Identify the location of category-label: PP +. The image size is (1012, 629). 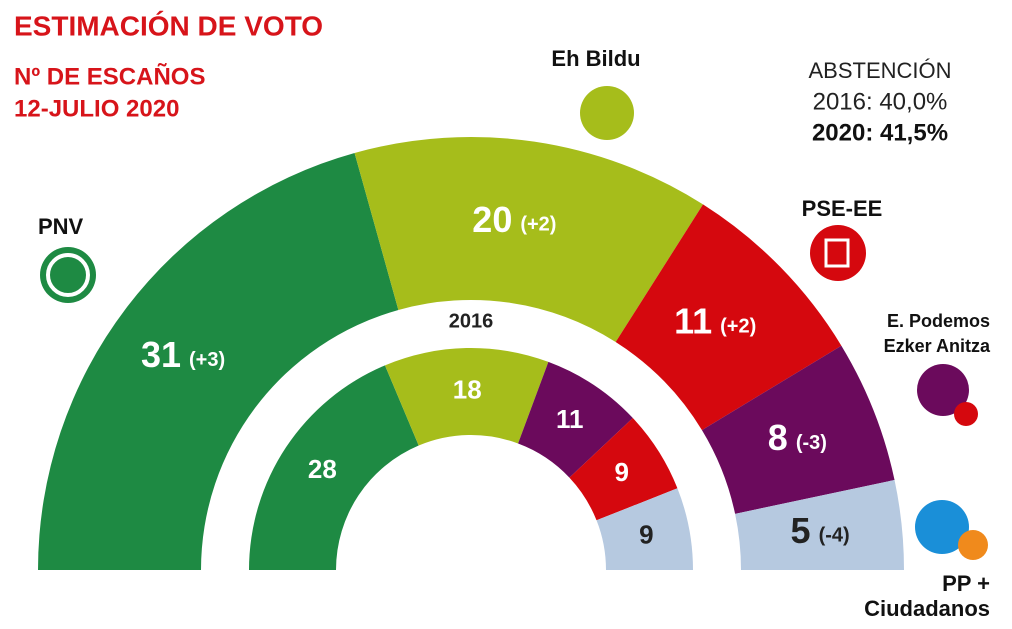
(966, 583).